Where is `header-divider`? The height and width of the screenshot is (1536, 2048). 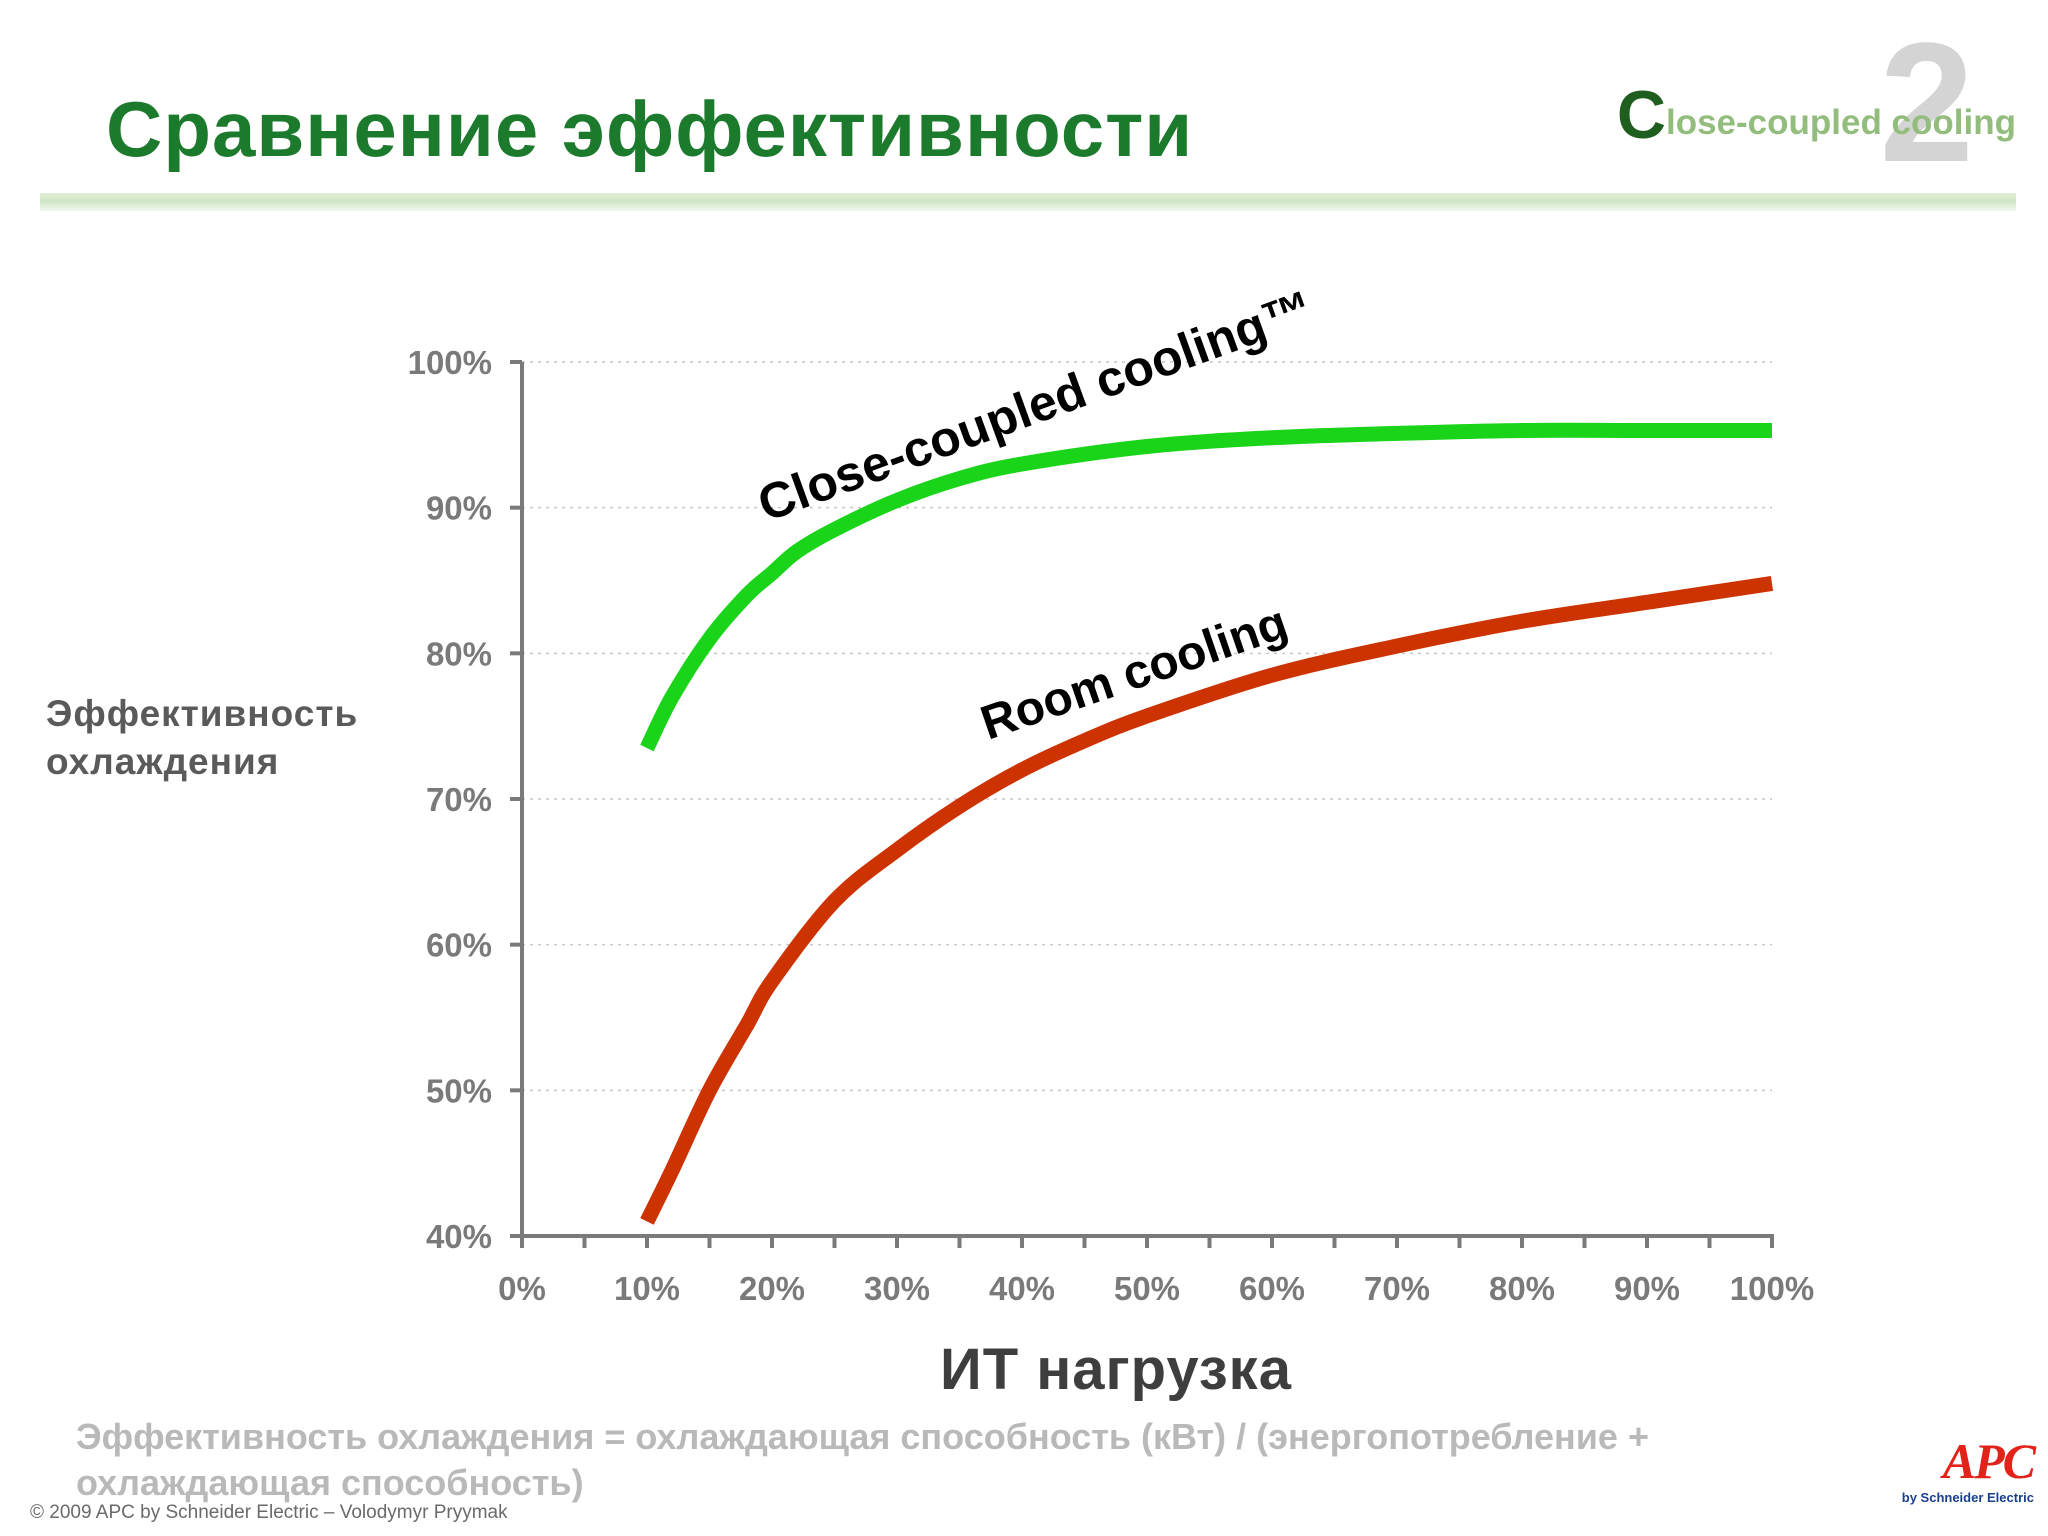 header-divider is located at coordinates (1028, 202).